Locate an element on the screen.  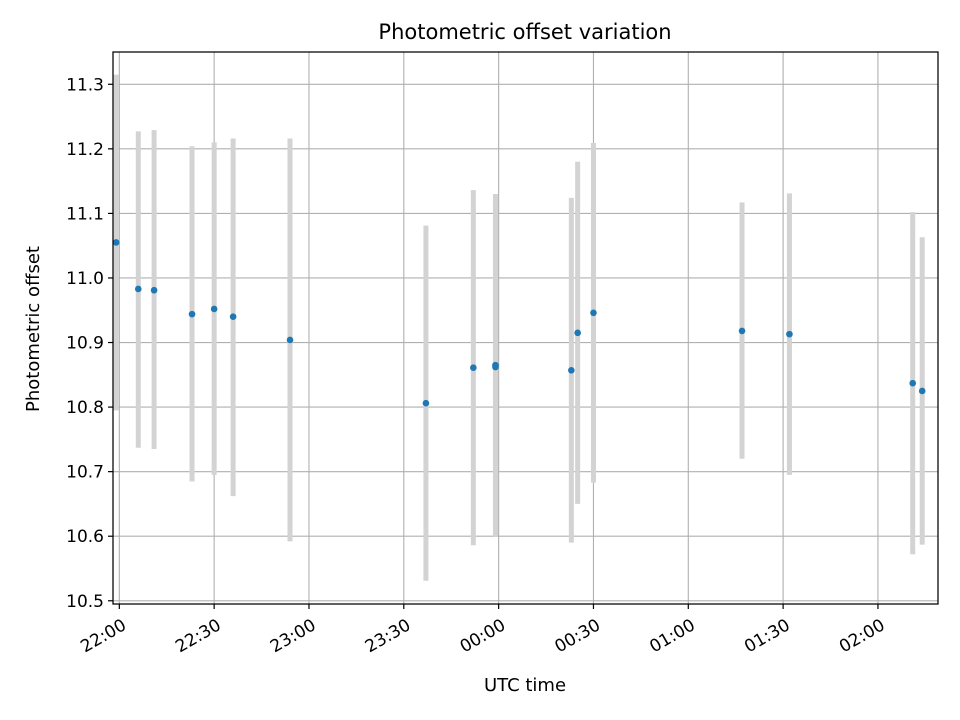
x-axis-label: UTC time is located at coordinates (525, 685).